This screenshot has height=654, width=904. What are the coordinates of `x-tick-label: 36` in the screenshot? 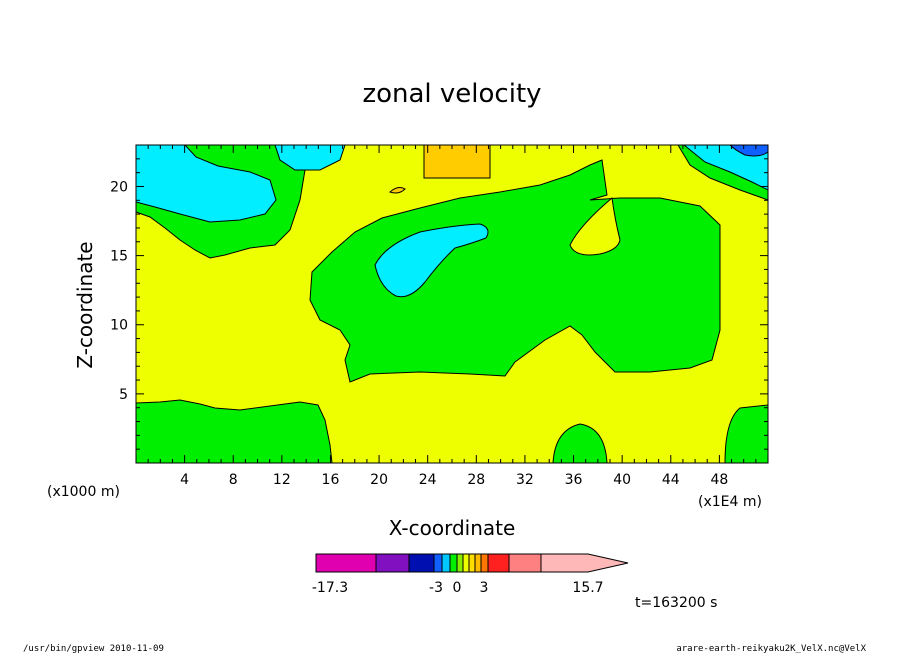 It's located at (574, 480).